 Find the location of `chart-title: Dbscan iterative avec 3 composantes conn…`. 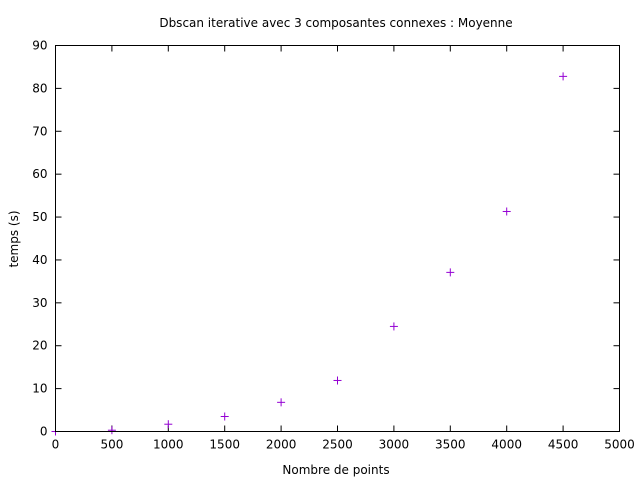

chart-title: Dbscan iterative avec 3 composantes conn… is located at coordinates (335, 23).